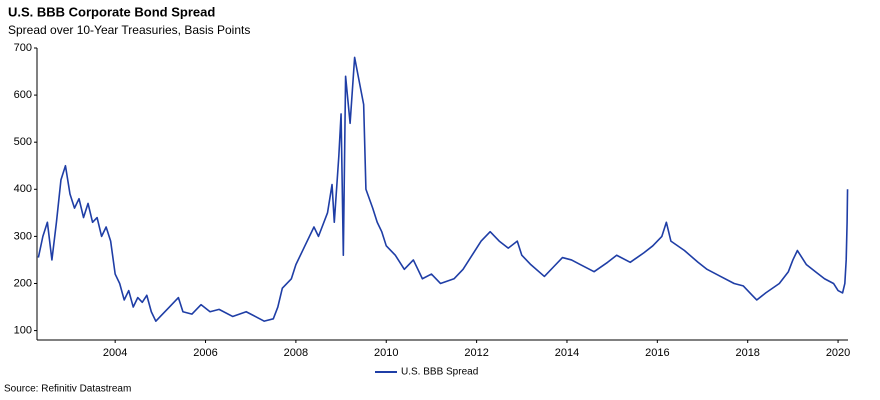 The width and height of the screenshot is (880, 400). What do you see at coordinates (476, 353) in the screenshot?
I see `x-tick-label: 2012` at bounding box center [476, 353].